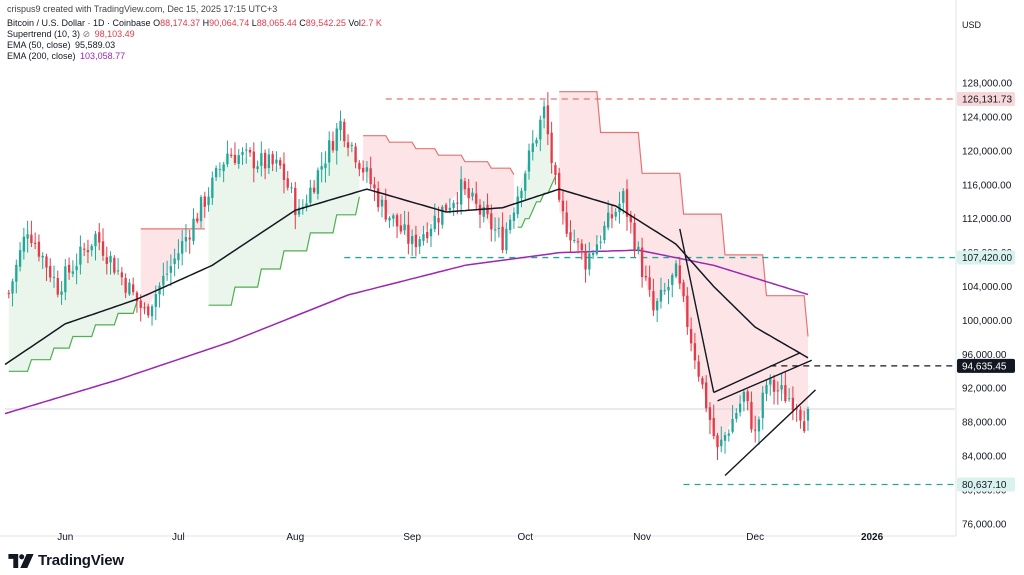 Image resolution: width=1024 pixels, height=575 pixels. I want to click on indicator-legend-ema50: EMA (50, close) 95,589.03, so click(61, 45).